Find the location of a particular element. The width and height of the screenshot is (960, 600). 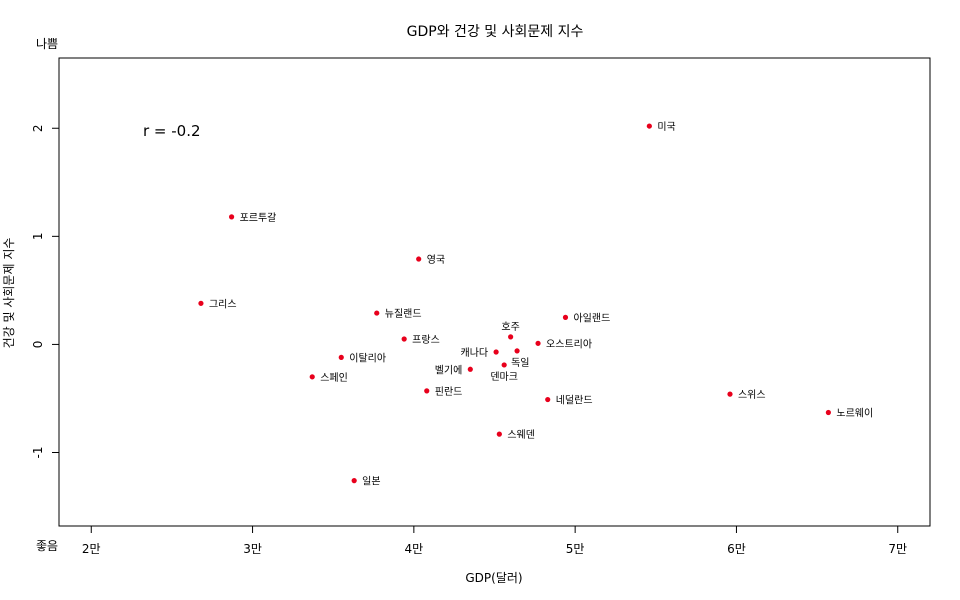

point-label: 네덜란드 is located at coordinates (574, 401).